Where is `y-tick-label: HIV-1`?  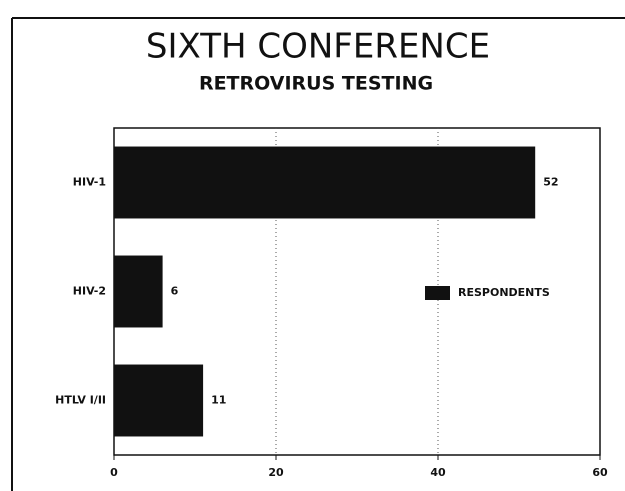 y-tick-label: HIV-1 is located at coordinates (89, 182).